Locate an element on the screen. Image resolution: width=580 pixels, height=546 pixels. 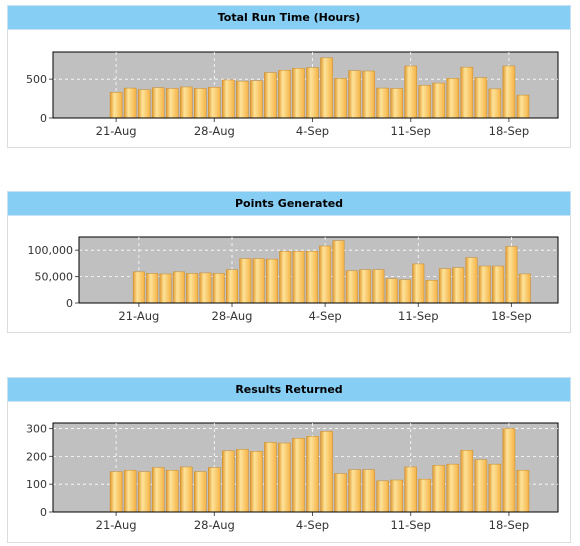
y-tick-label: 100,000 is located at coordinates (51, 250).